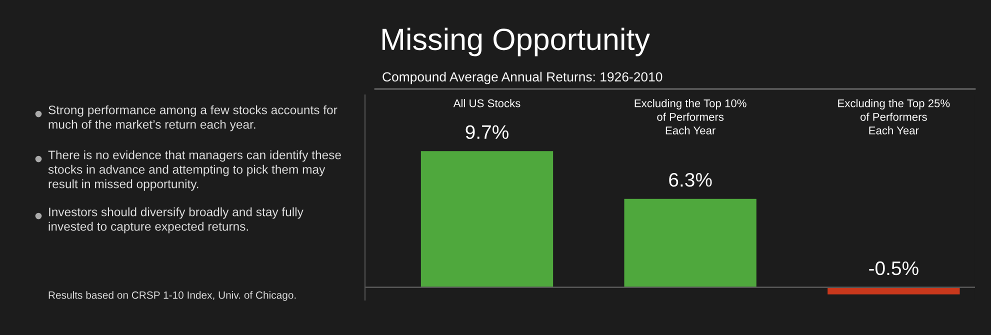  What do you see at coordinates (893, 268) in the screenshot?
I see `data-label: -0.5%` at bounding box center [893, 268].